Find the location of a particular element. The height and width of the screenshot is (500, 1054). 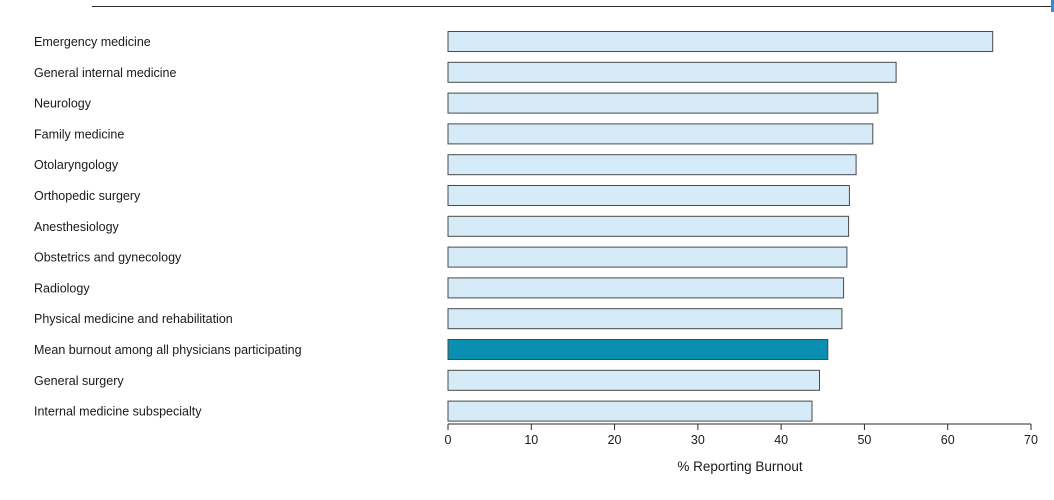

x-tick-label: 70 is located at coordinates (1031, 440).